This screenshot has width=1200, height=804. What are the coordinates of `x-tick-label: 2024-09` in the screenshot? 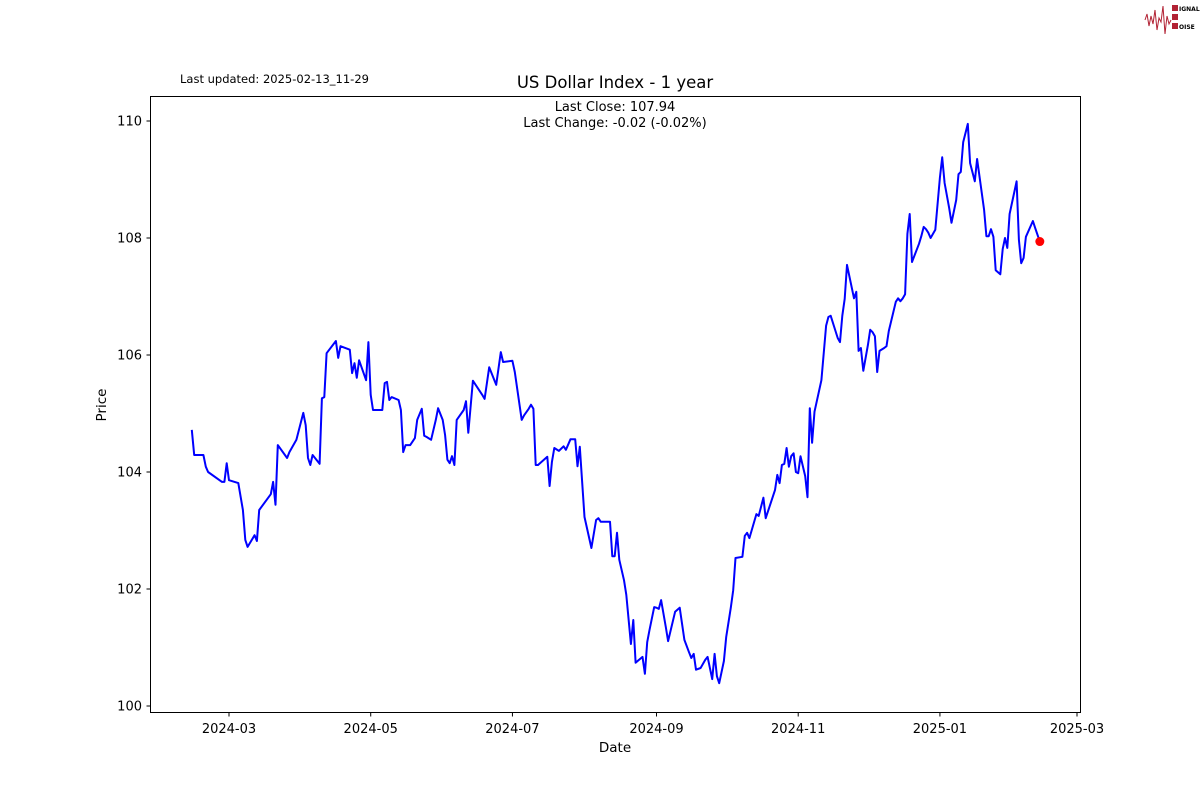 It's located at (656, 729).